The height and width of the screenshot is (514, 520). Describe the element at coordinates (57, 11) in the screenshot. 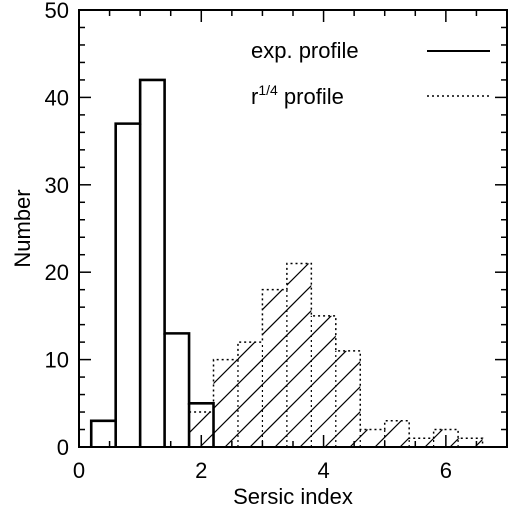

I see `y-tick-label: 50` at that location.